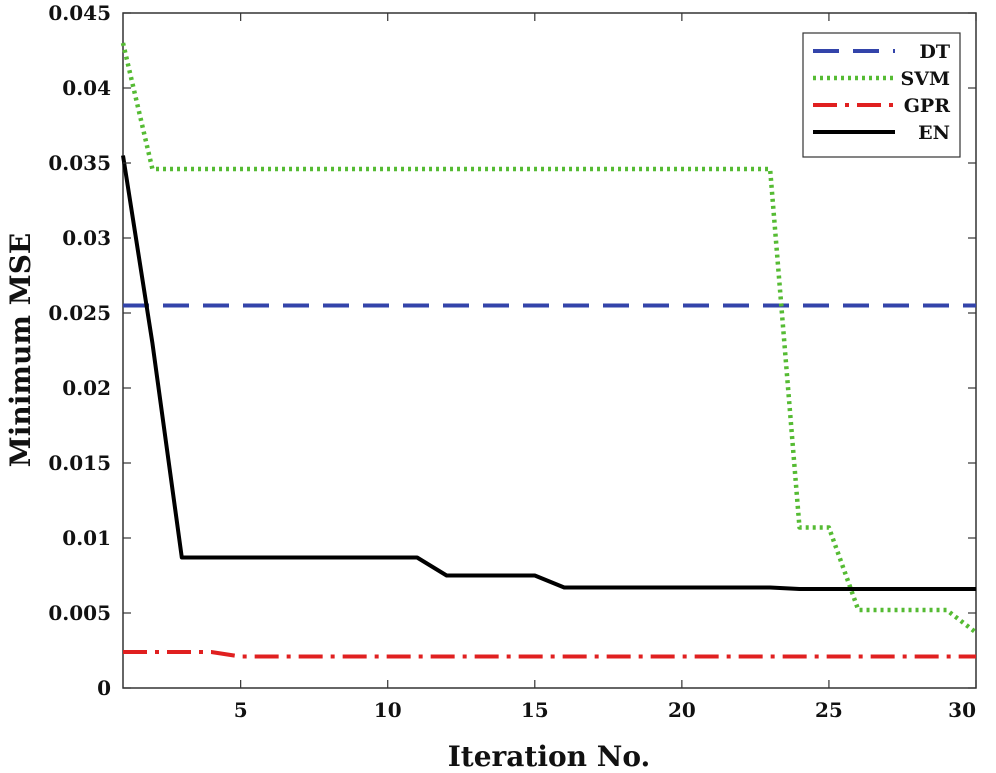 This screenshot has height=773, width=996. What do you see at coordinates (86, 238) in the screenshot?
I see `y-tick-label: 0.03` at bounding box center [86, 238].